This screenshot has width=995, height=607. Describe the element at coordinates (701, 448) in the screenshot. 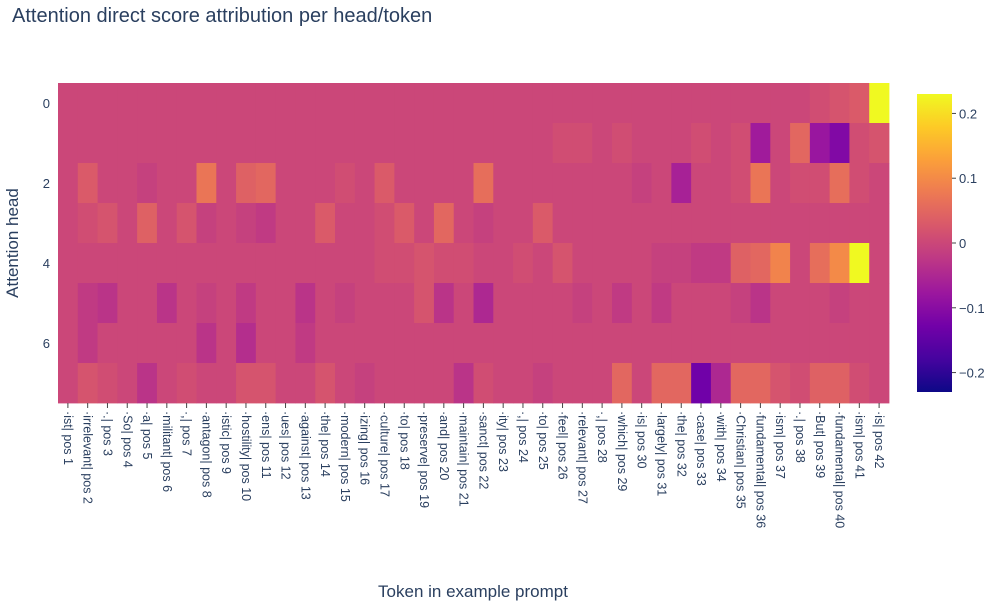

I see `x-tick-label: ·case| pos 33` at that location.